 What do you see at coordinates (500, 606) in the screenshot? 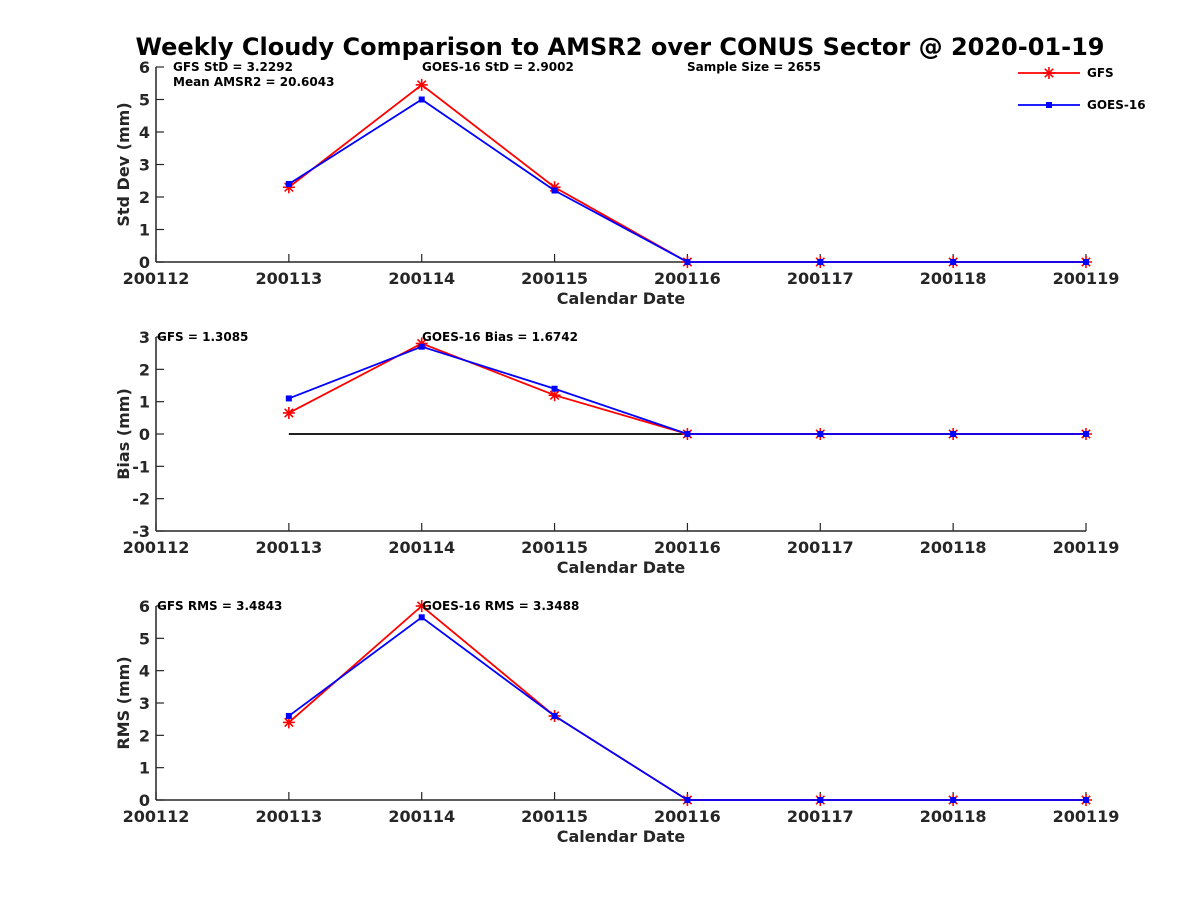
I see `stat-annotation: GOES-16 RMS = 3.3488` at bounding box center [500, 606].